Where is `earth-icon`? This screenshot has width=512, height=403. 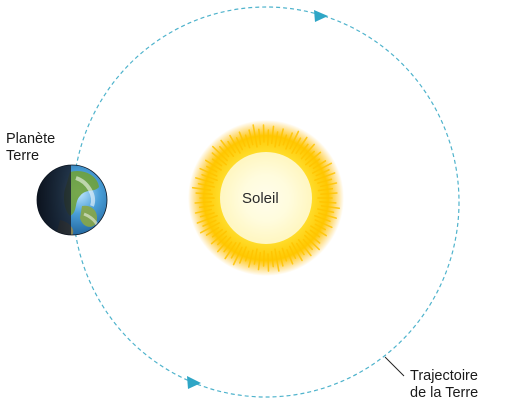
earth-icon is located at coordinates (72, 200).